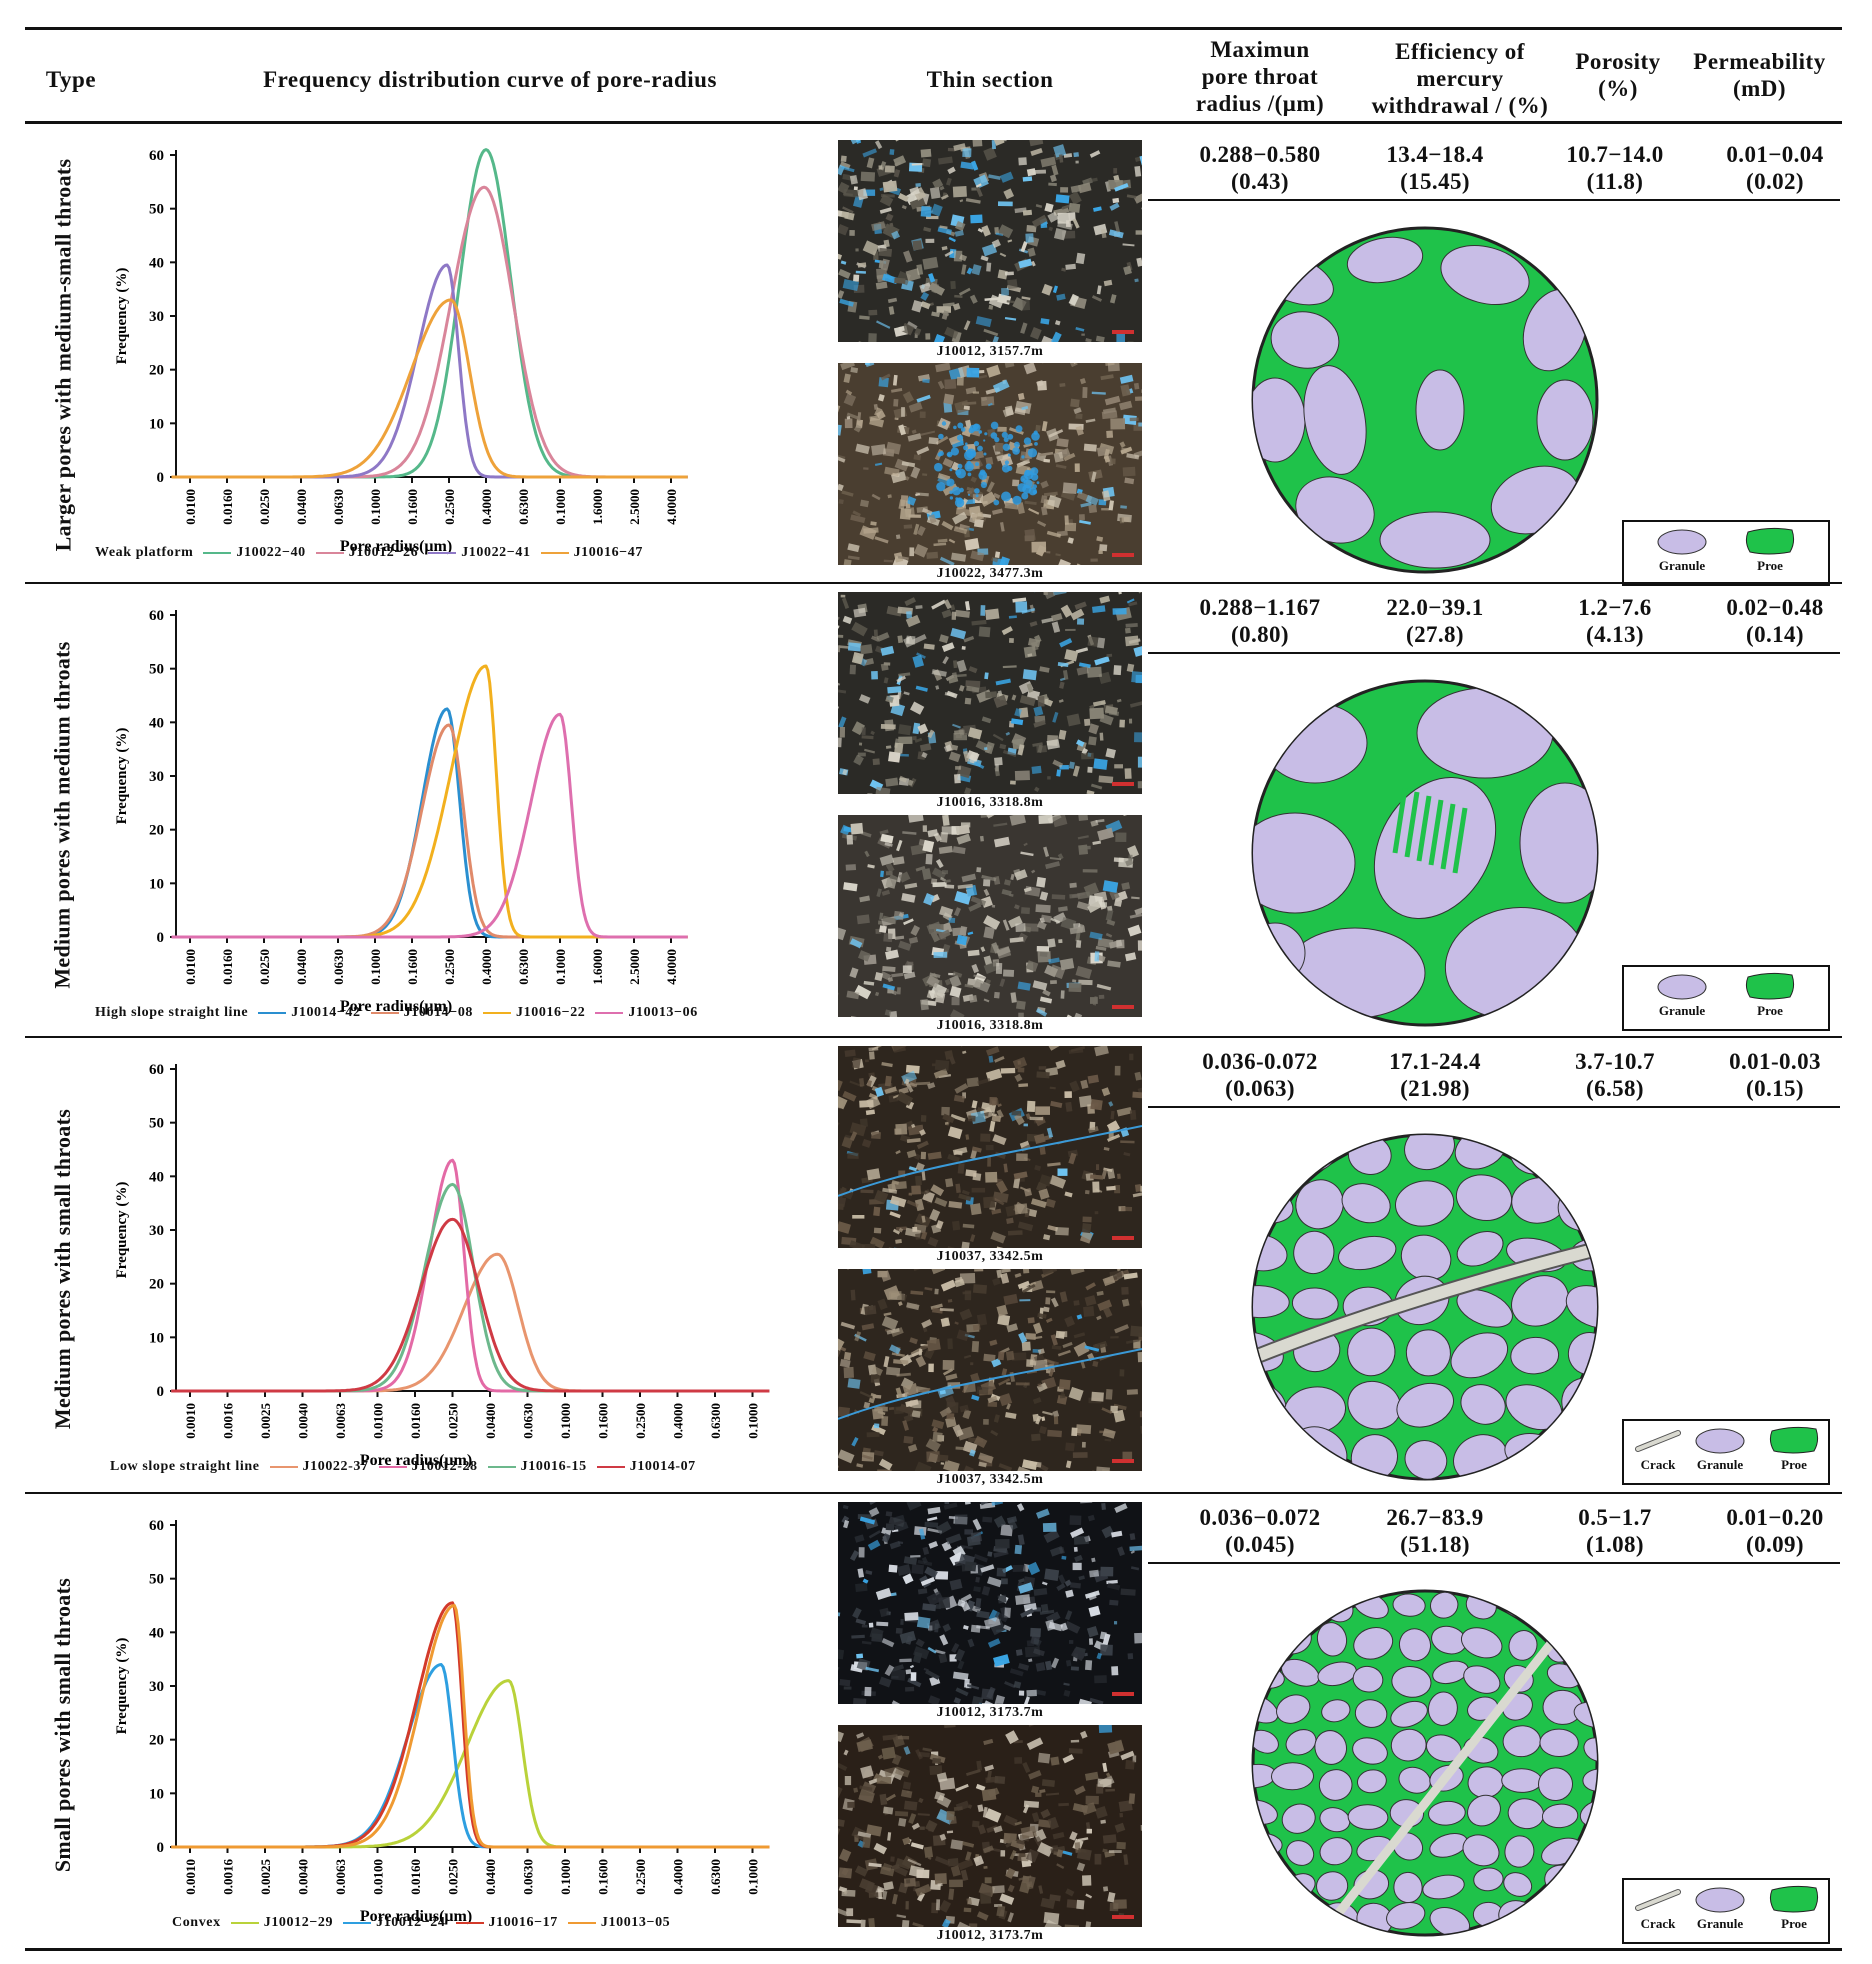  I want to click on header-permeability: Permeability (mD), so click(1759, 75).